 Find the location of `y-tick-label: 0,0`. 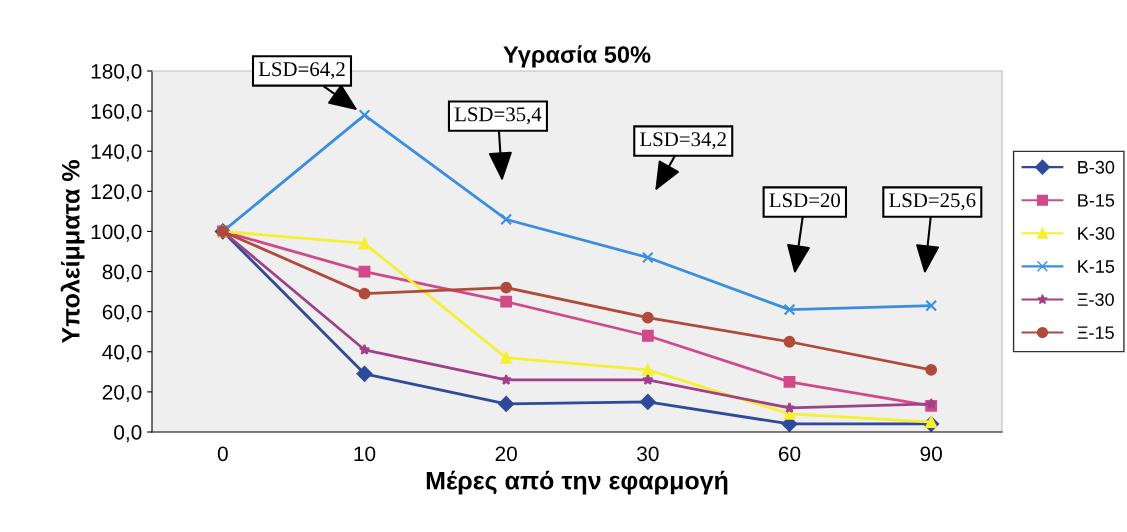

y-tick-label: 0,0 is located at coordinates (128, 434).